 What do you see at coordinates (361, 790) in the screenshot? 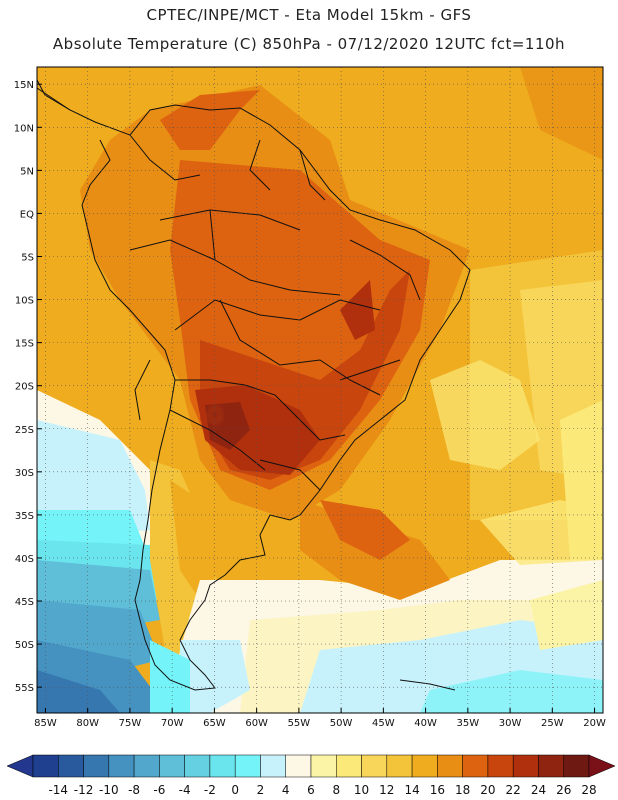
I see `colorbar-label: 10` at bounding box center [361, 790].